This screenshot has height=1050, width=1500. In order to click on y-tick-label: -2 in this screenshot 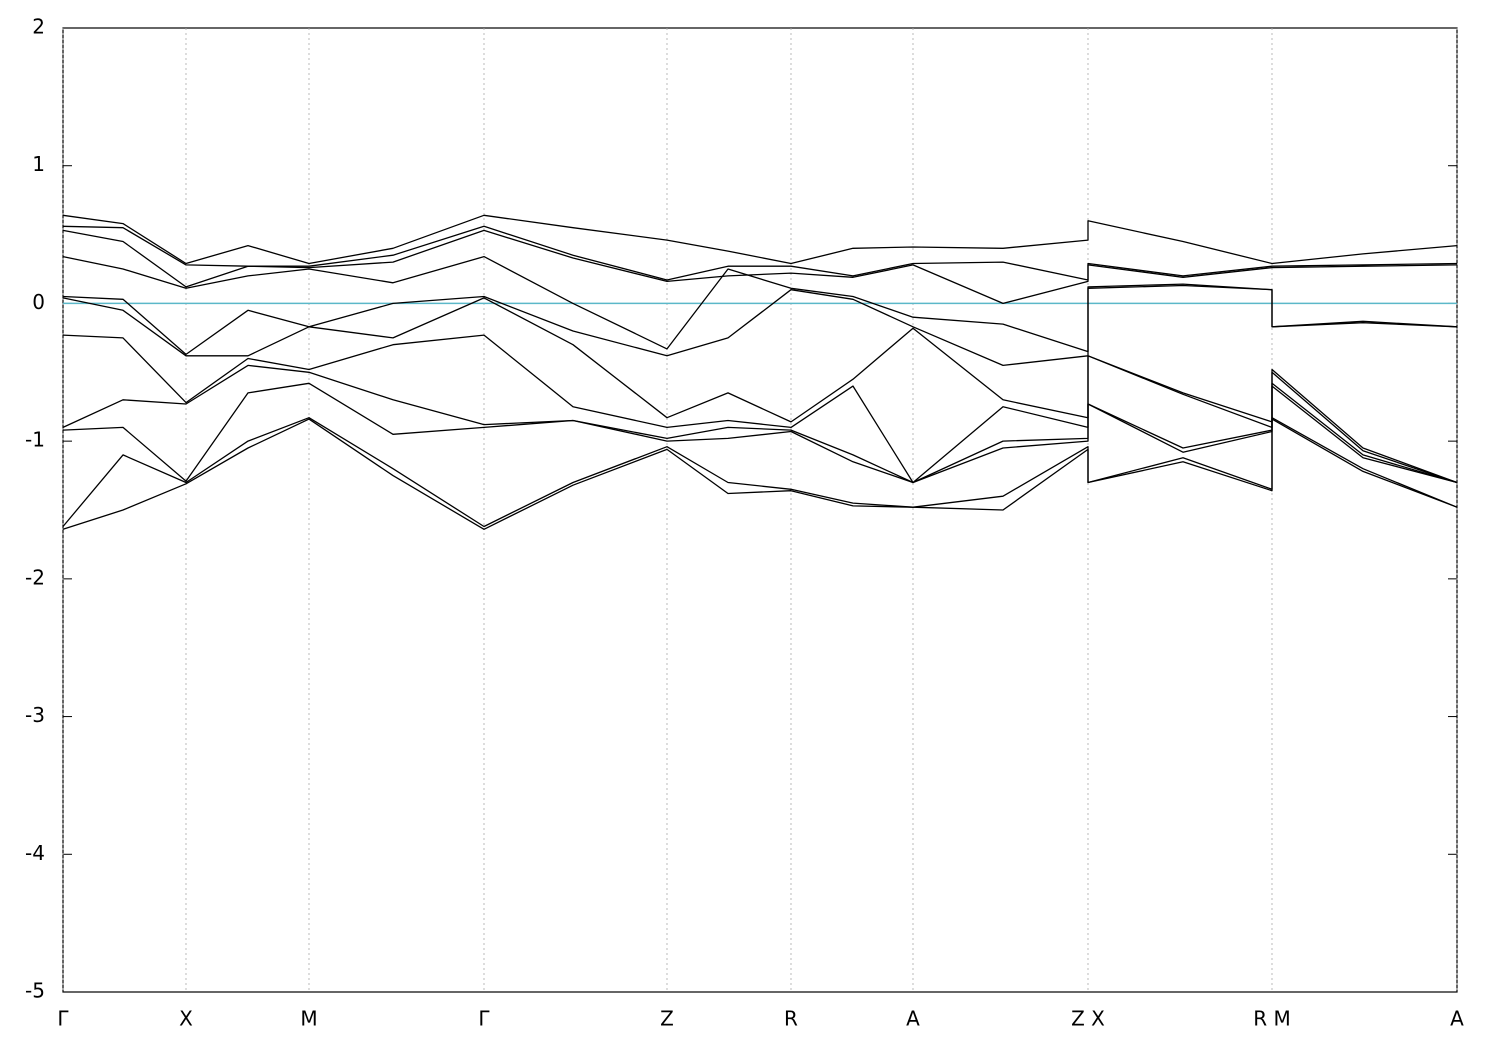, I will do `click(35, 577)`.